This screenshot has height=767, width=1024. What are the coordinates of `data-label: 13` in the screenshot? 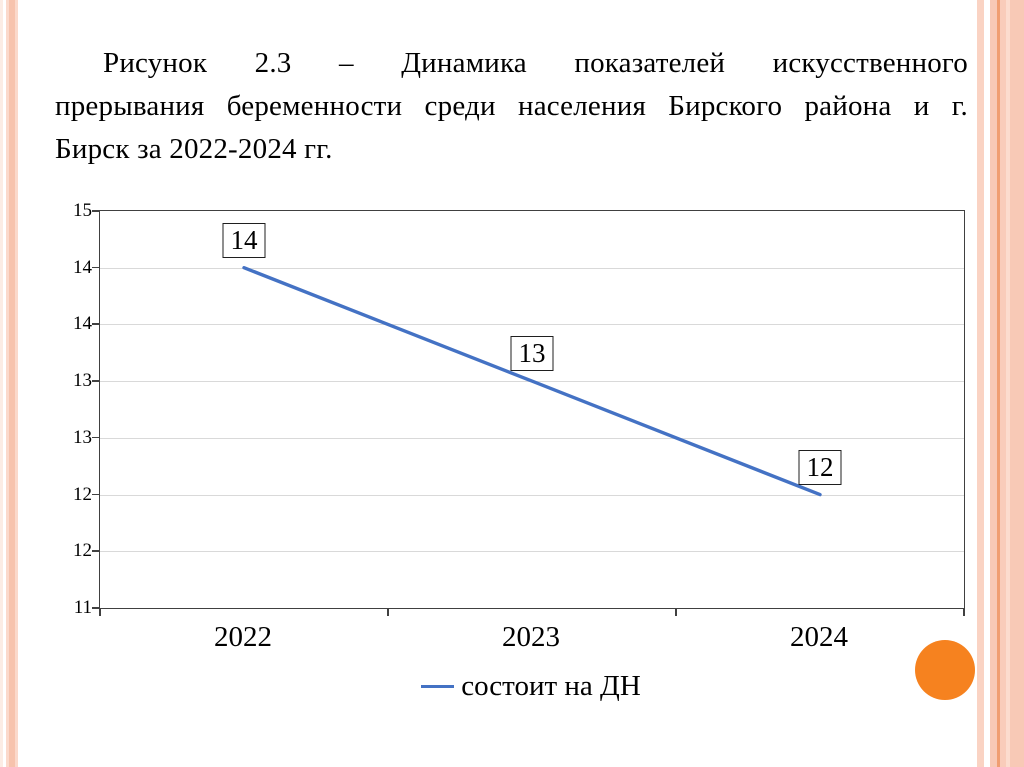 It's located at (532, 354).